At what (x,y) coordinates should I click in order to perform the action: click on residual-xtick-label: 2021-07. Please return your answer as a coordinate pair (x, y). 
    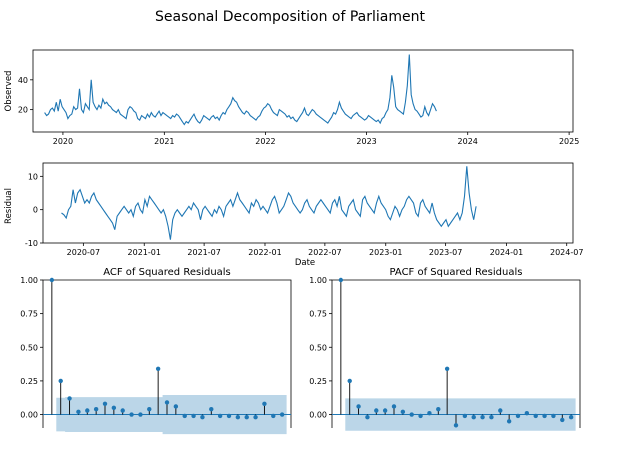
    Looking at the image, I should click on (203, 252).